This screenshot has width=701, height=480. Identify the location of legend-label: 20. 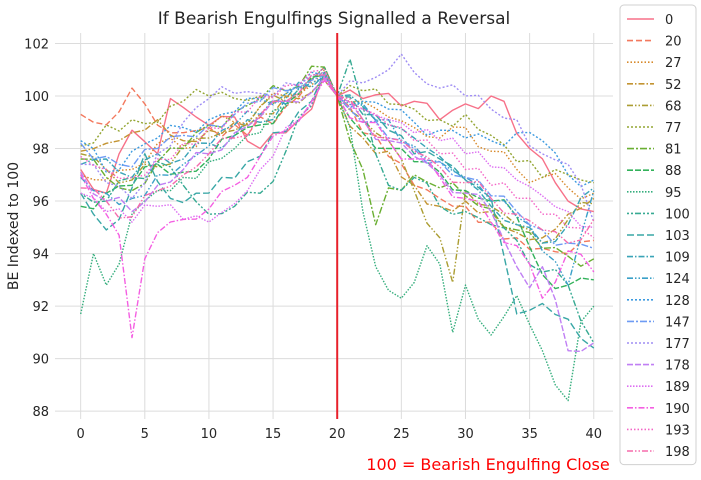
(673, 42).